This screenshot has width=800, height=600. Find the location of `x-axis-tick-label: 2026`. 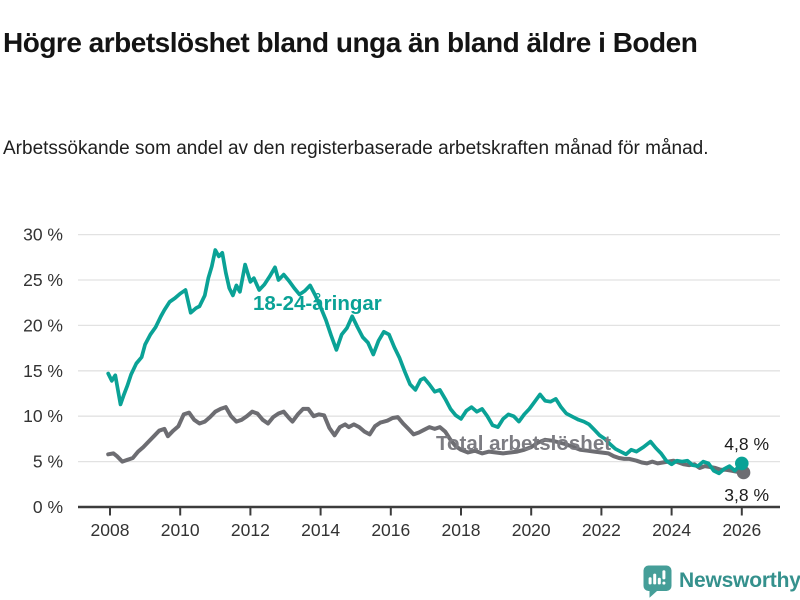

x-axis-tick-label: 2026 is located at coordinates (741, 530).